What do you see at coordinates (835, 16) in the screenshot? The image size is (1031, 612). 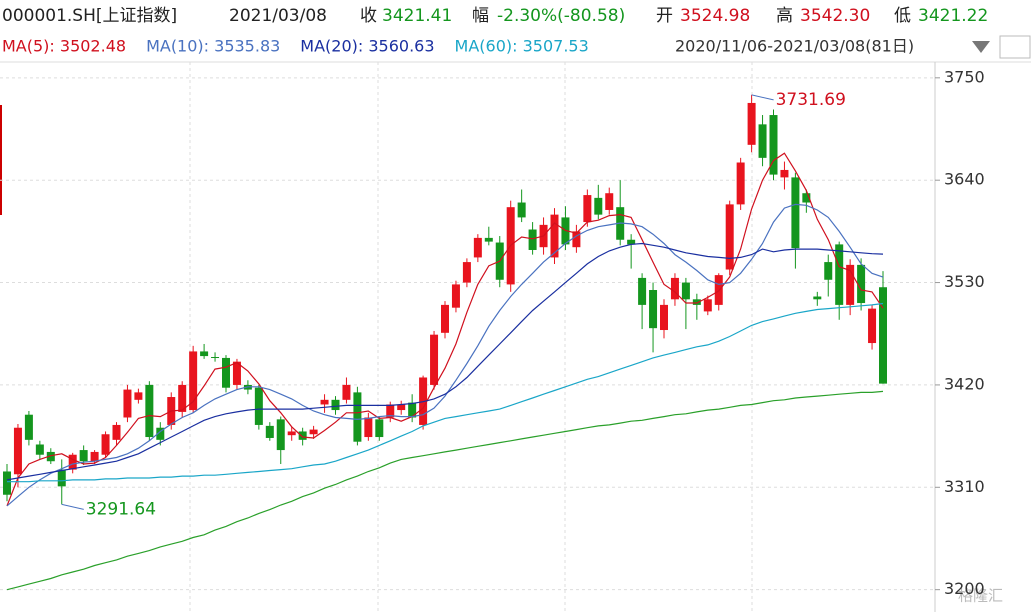 I see `high-value: 3542.30` at bounding box center [835, 16].